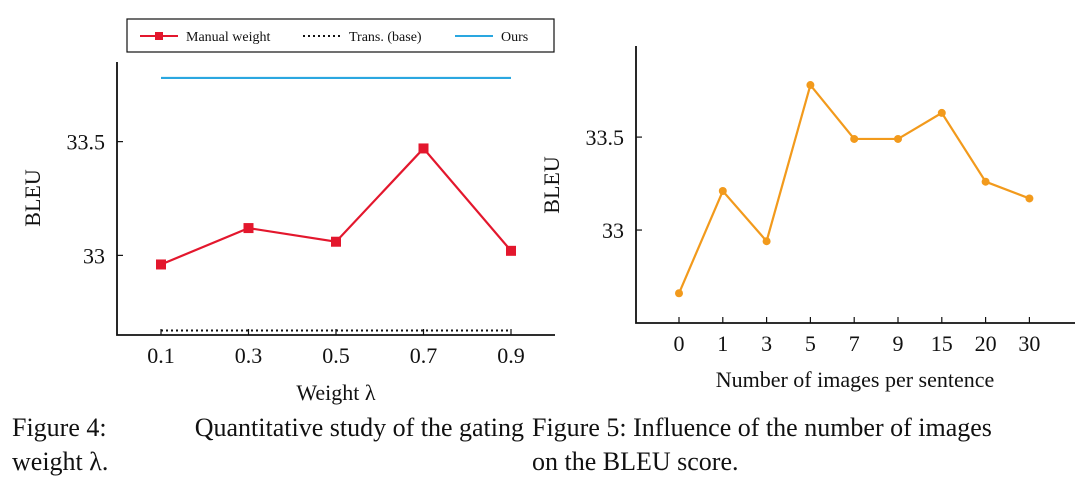  What do you see at coordinates (898, 343) in the screenshot?
I see `chart2-x-tick-label: 9` at bounding box center [898, 343].